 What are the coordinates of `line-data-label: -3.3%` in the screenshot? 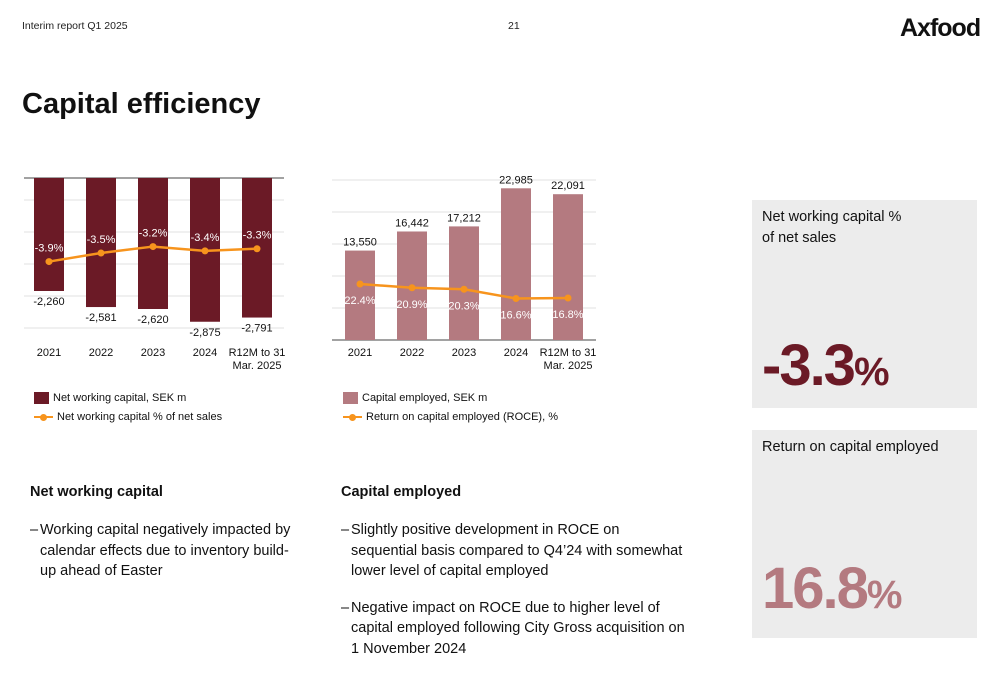 It's located at (257, 236).